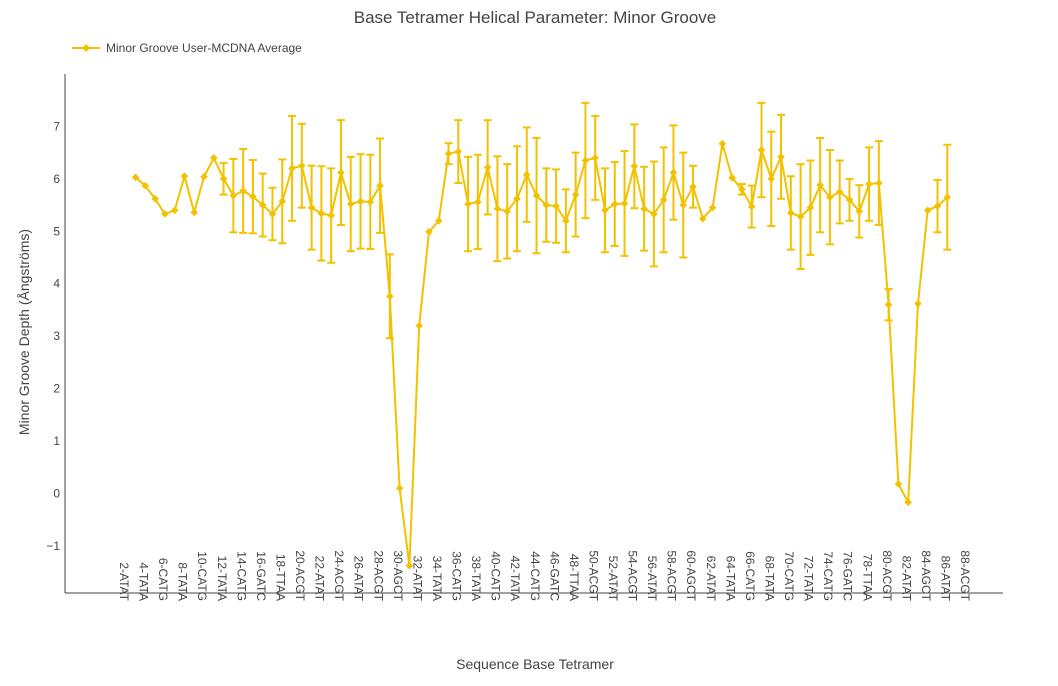 This screenshot has height=686, width=1058. I want to click on y-axis-title: Minor Groove Depth (Ångströms), so click(24, 332).